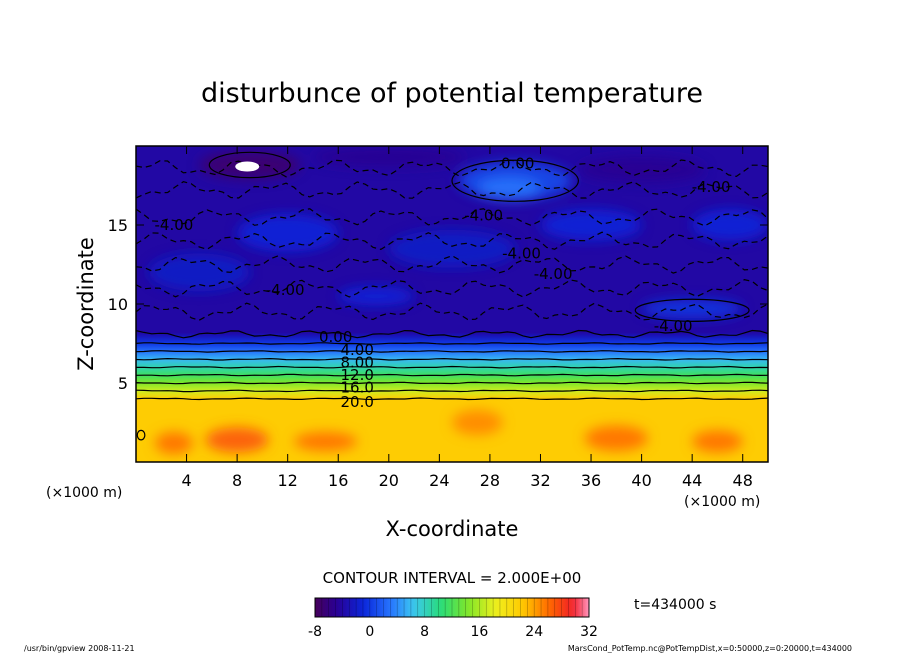 The image size is (904, 654). I want to click on x-tick-label: 48, so click(743, 480).